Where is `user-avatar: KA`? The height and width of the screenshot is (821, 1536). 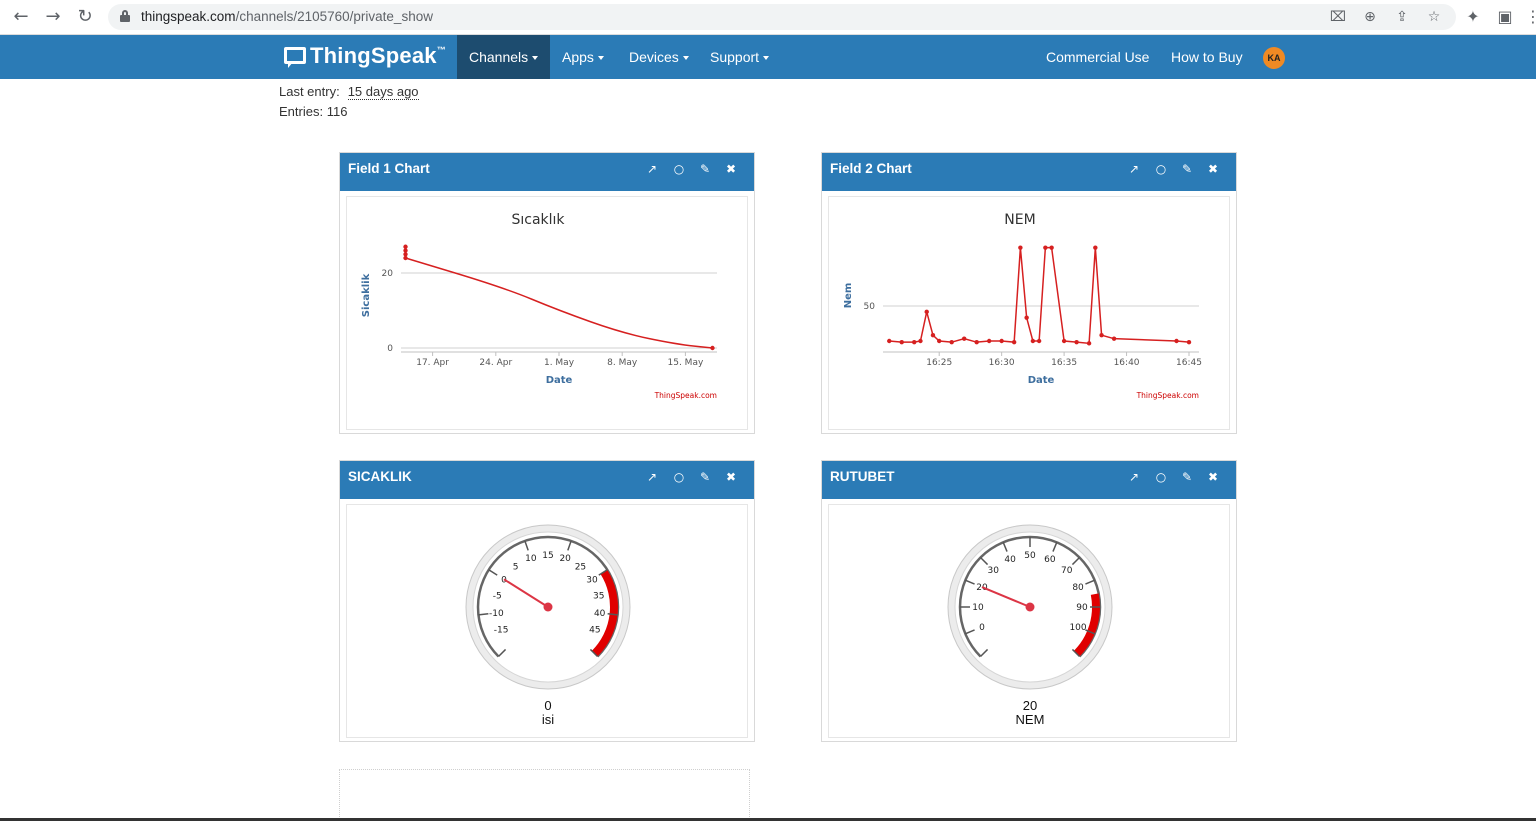
user-avatar: KA is located at coordinates (1274, 58).